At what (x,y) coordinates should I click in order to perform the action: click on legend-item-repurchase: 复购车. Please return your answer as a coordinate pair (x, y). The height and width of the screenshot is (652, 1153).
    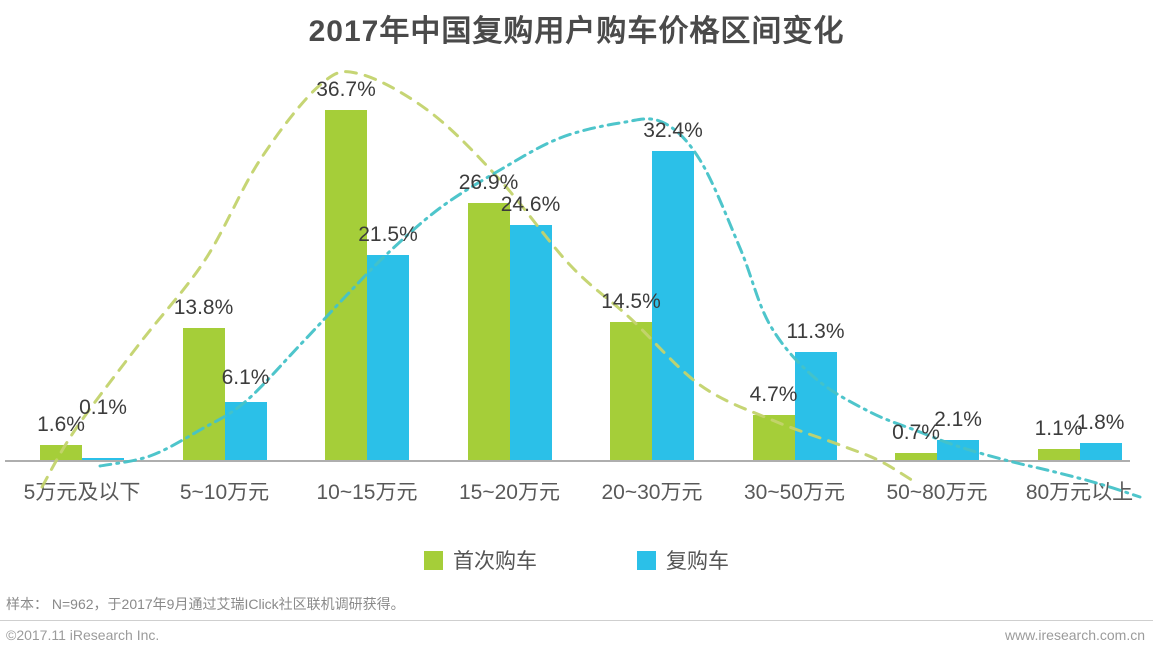
    Looking at the image, I should click on (683, 560).